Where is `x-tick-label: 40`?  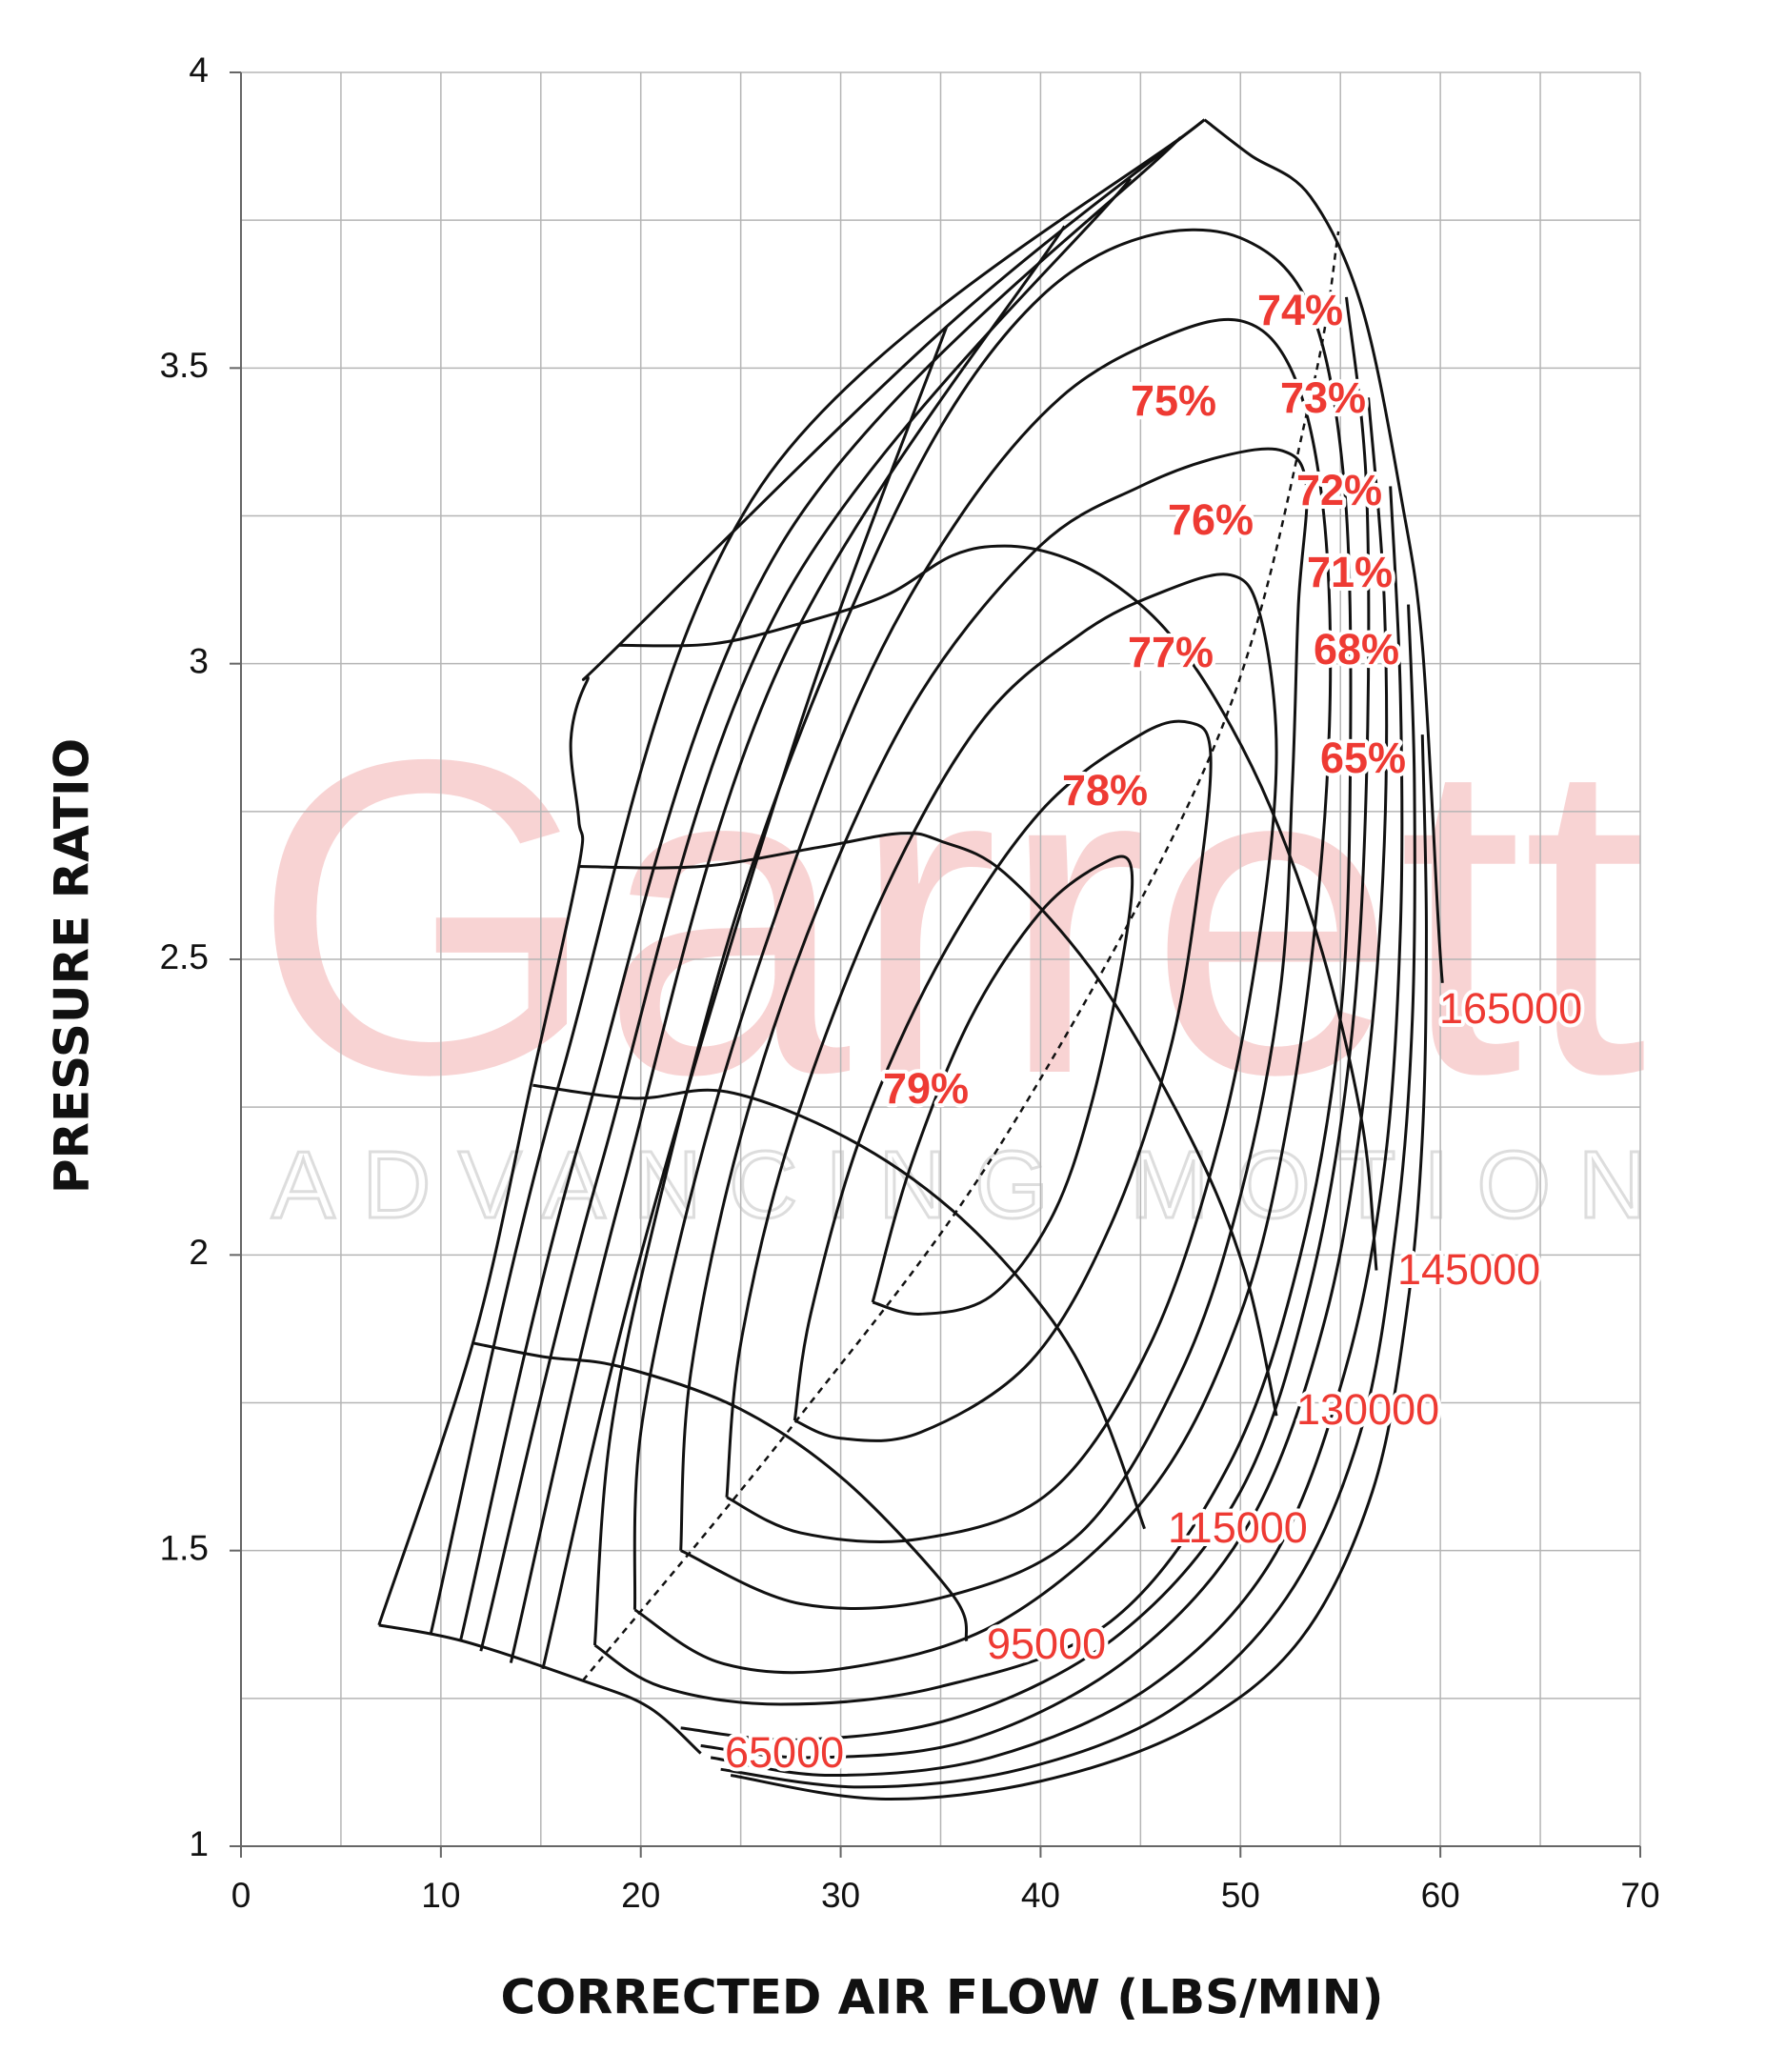
x-tick-label: 40 is located at coordinates (1041, 1896).